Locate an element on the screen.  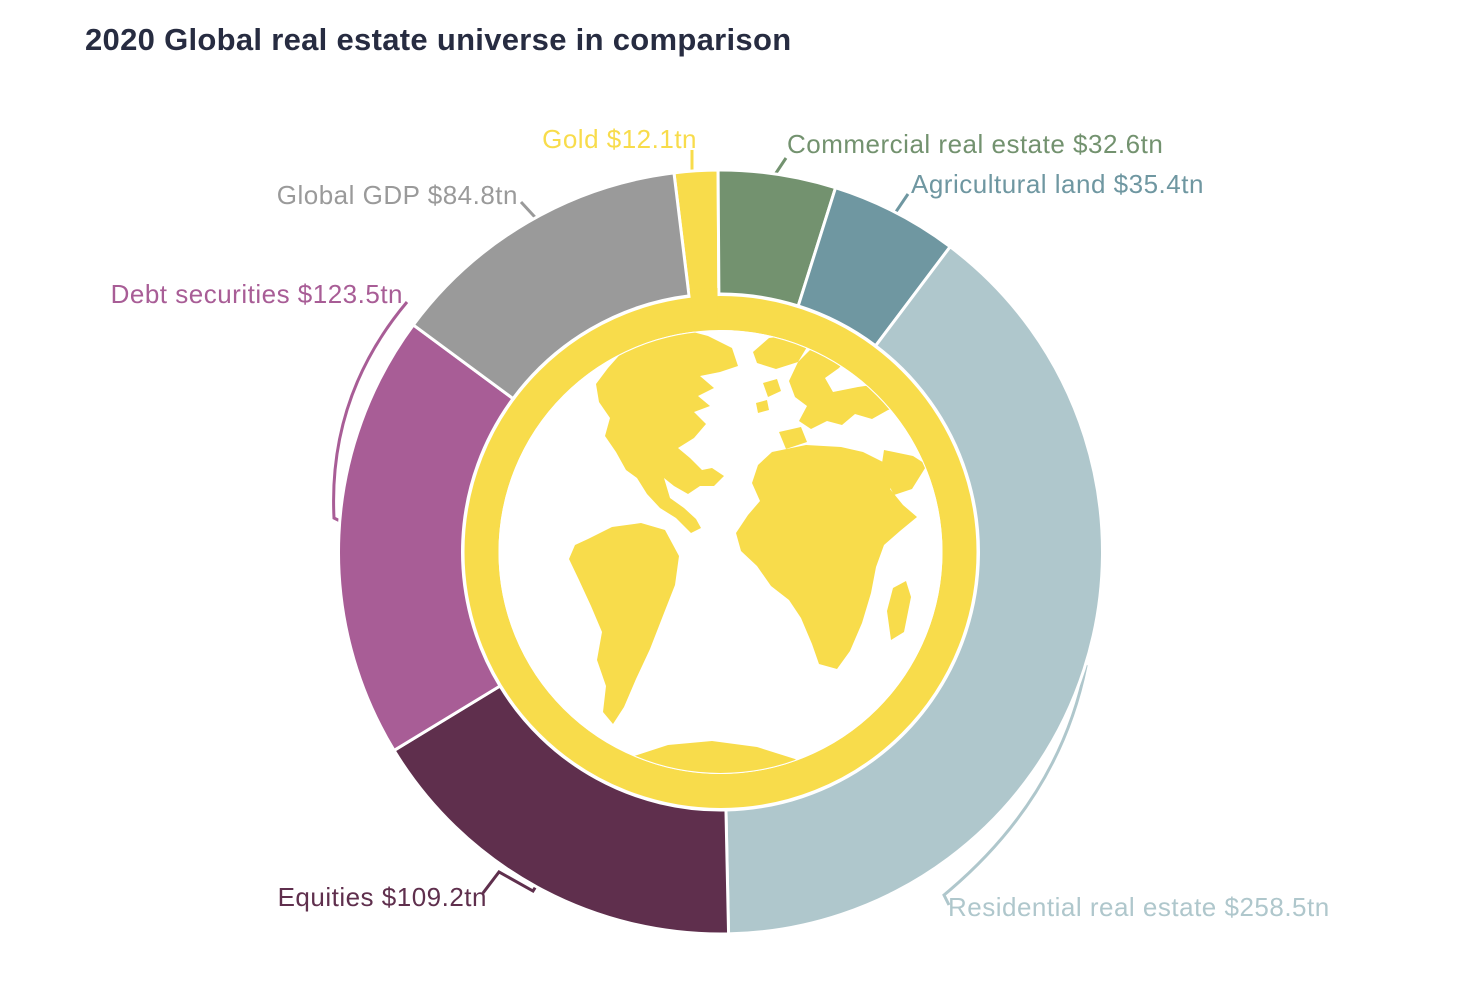
segment-global-gdp is located at coordinates (551, 286).